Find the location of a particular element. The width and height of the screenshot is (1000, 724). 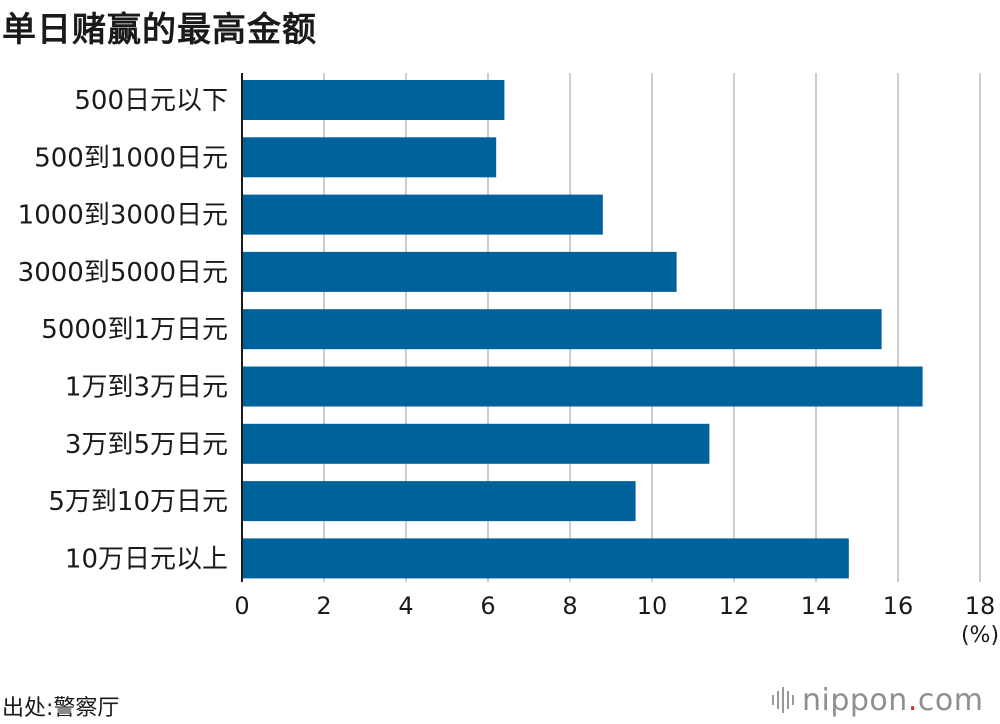

x-tick-label: 12 is located at coordinates (734, 606).